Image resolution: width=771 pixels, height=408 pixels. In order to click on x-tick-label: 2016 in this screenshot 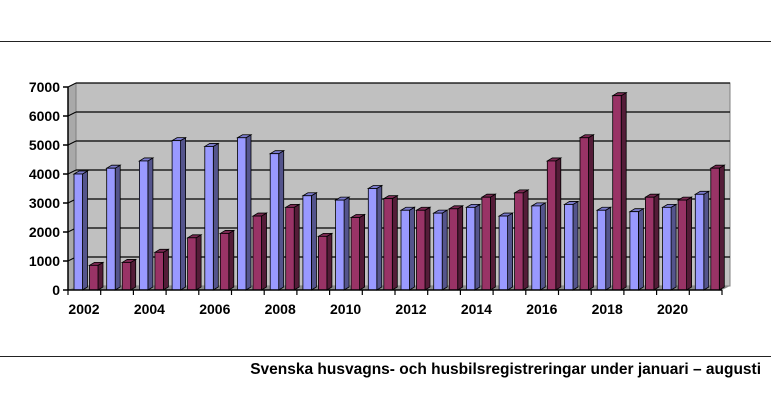, I will do `click(541, 309)`.